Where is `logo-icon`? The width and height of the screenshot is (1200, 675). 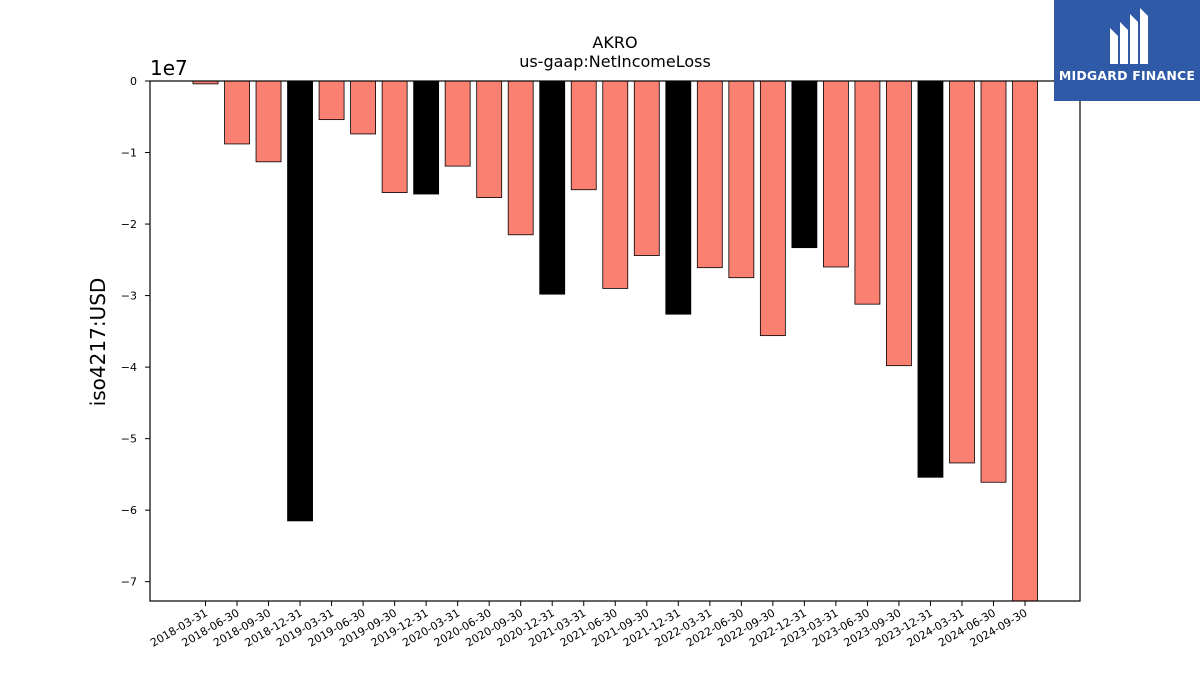 logo-icon is located at coordinates (1129, 36).